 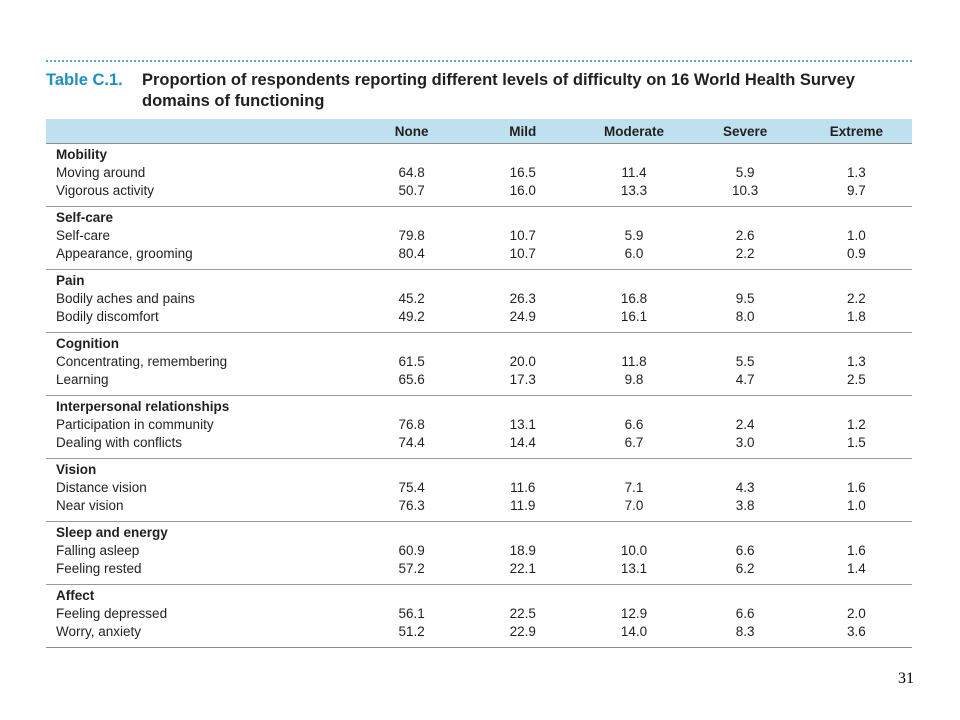 I want to click on cell-value: 26.3, so click(x=522, y=298).